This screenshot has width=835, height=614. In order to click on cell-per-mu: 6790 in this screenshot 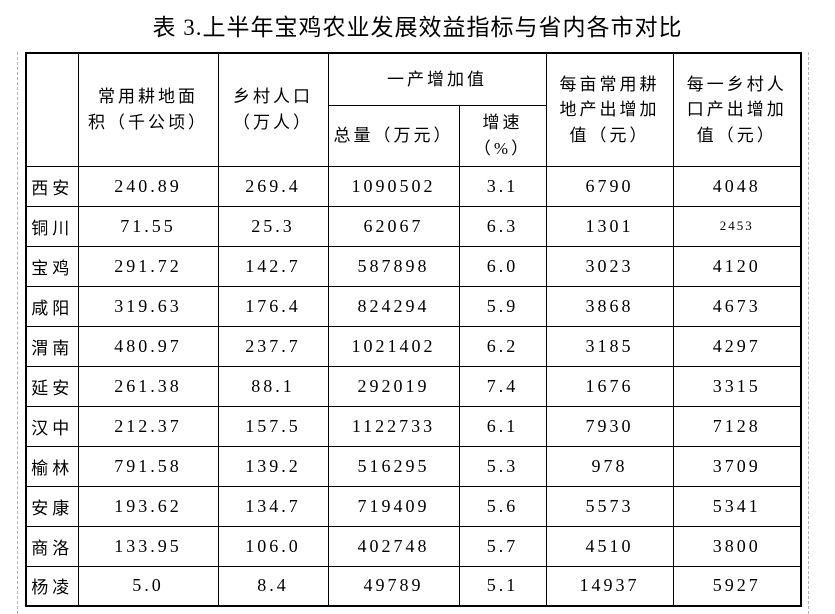, I will do `click(609, 186)`.